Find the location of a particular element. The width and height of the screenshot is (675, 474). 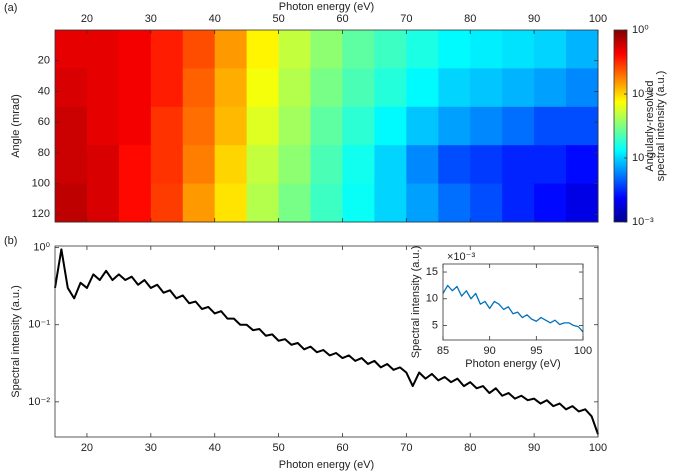

colorbar-tick-label: 10⁻² is located at coordinates (643, 158).